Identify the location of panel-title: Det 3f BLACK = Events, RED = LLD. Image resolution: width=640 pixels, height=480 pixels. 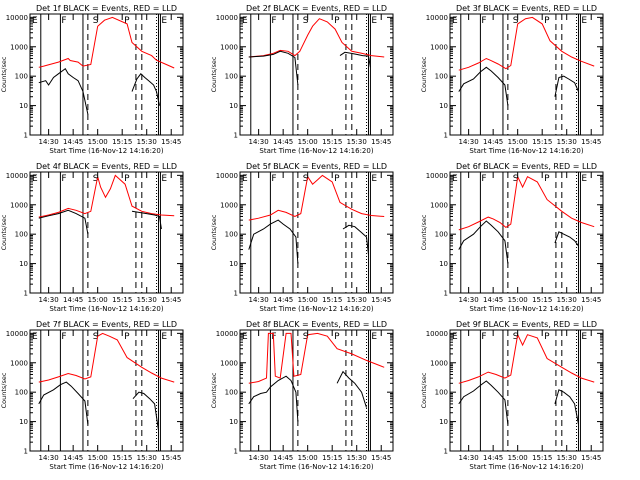
(526, 8).